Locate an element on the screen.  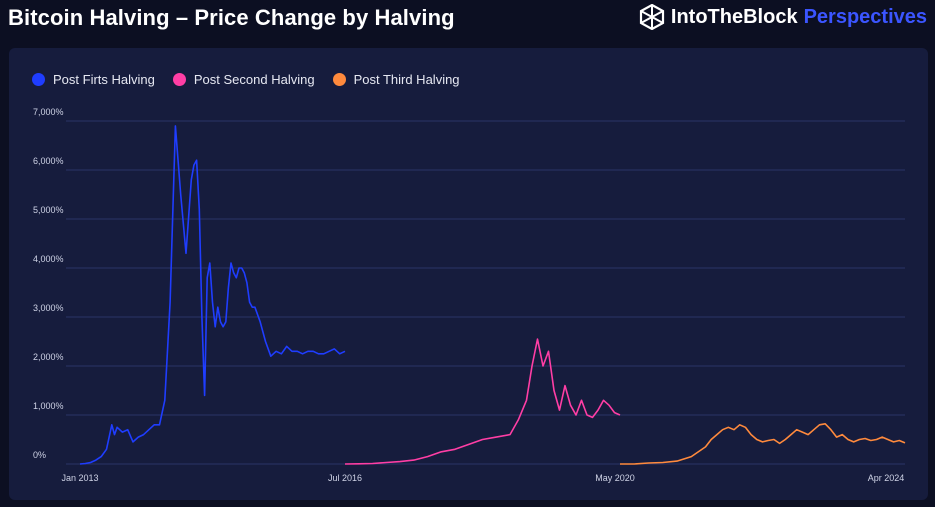
y-tick-label: 6,000% is located at coordinates (48, 161).